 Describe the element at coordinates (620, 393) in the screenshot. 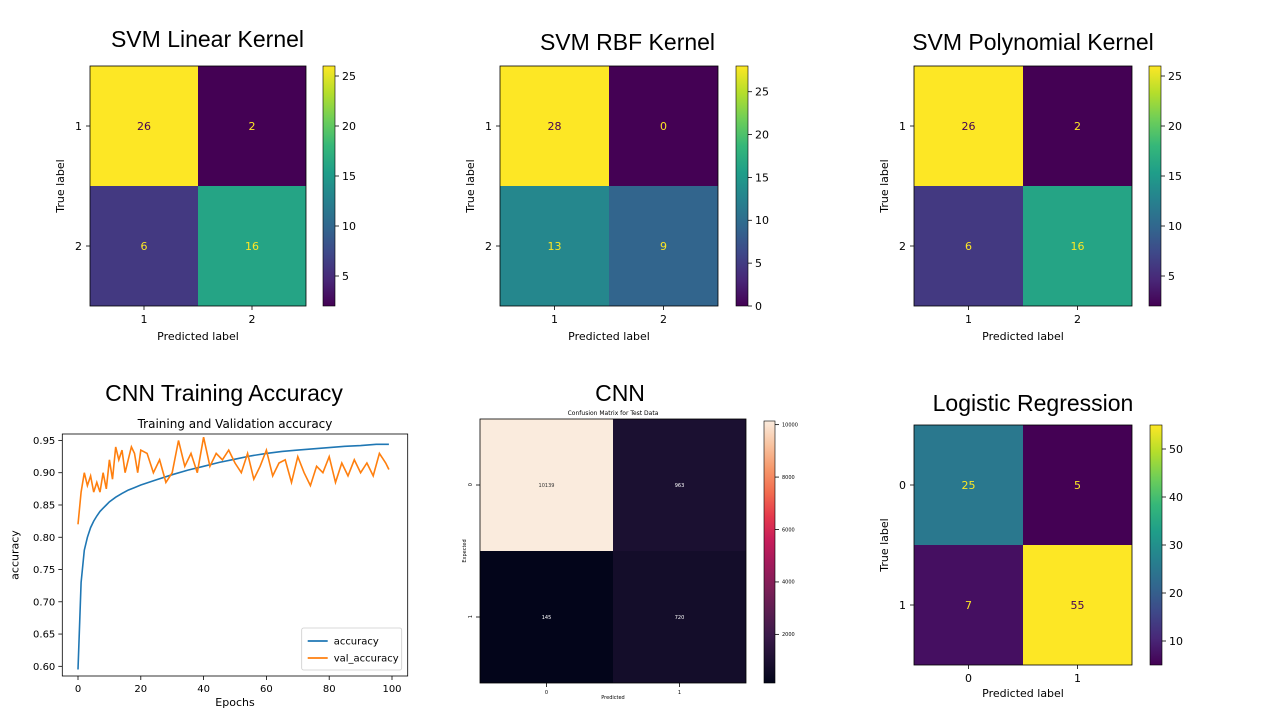

I see `panel-title-cnn: CNN` at that location.